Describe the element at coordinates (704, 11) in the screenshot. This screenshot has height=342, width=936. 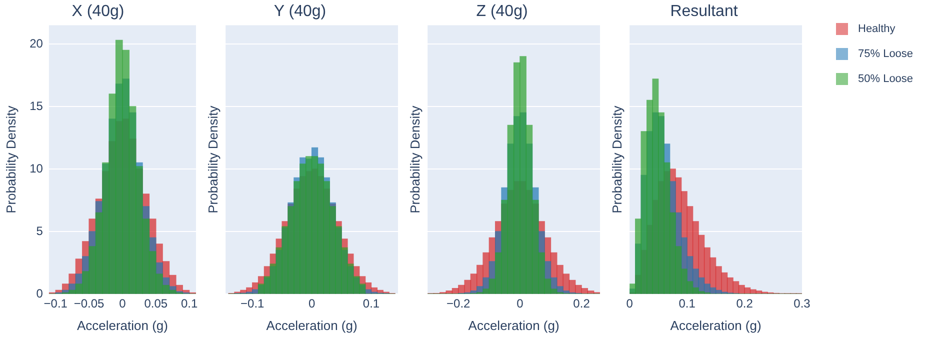
I see `chart-title: Resultant` at that location.